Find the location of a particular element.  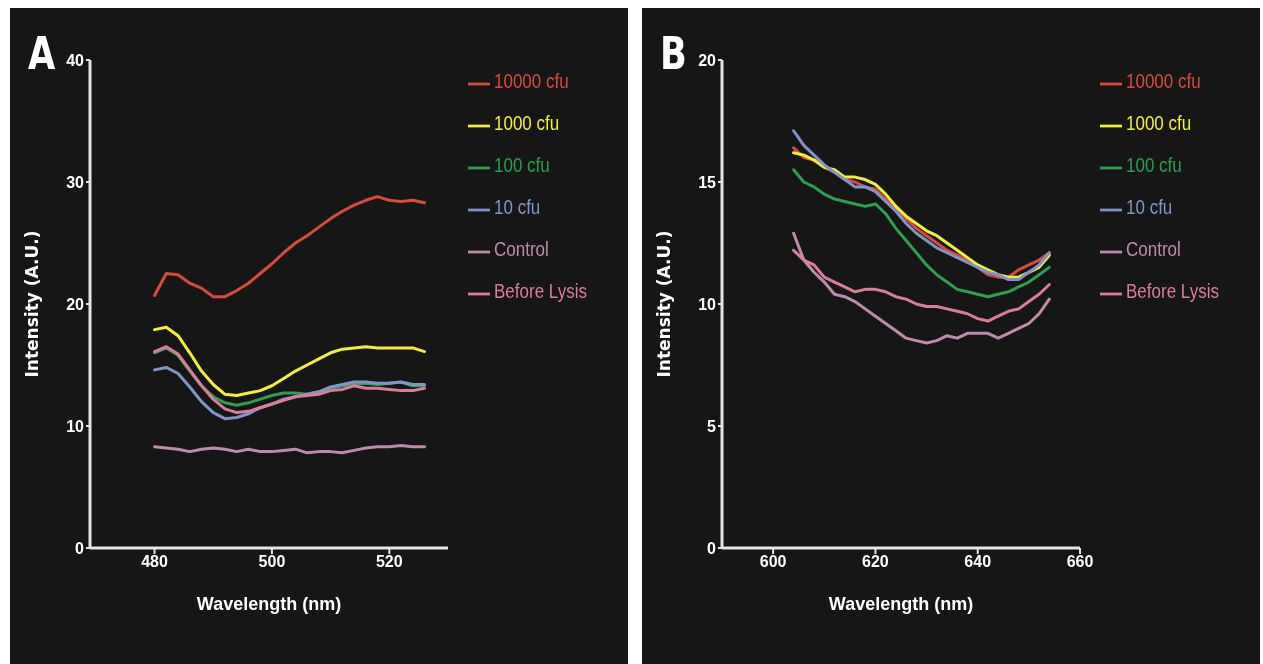

x-tick-label: 660 is located at coordinates (1080, 562).